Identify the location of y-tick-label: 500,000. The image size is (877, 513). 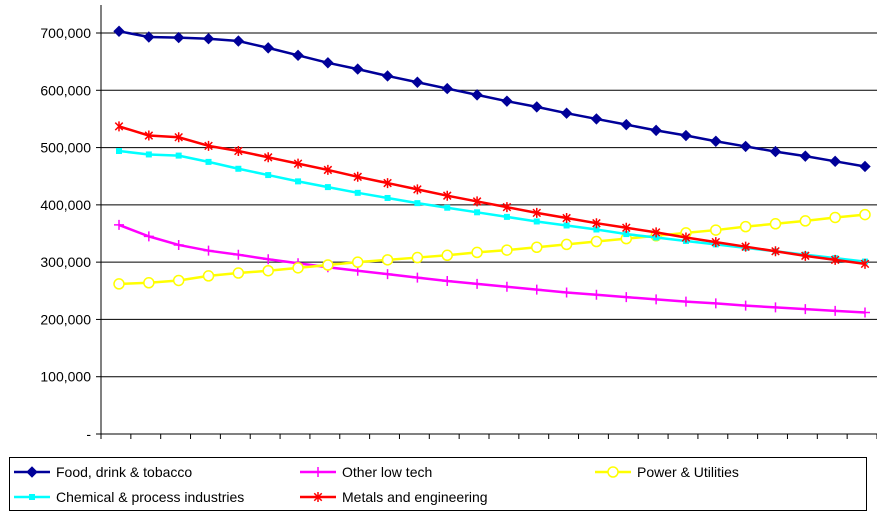
(65, 148).